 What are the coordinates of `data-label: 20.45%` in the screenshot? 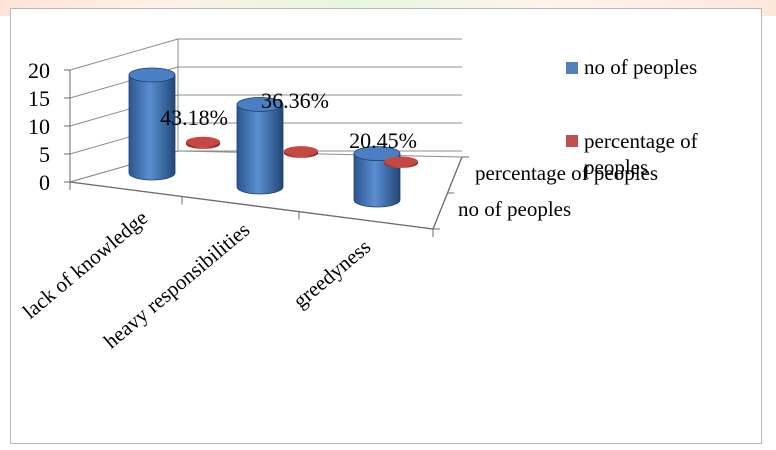 It's located at (383, 140).